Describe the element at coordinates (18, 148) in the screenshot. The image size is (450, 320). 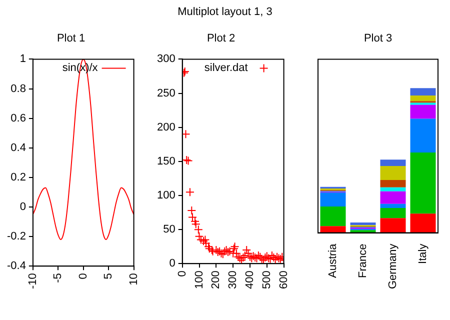
I see `y-tick-label: 0.4` at that location.